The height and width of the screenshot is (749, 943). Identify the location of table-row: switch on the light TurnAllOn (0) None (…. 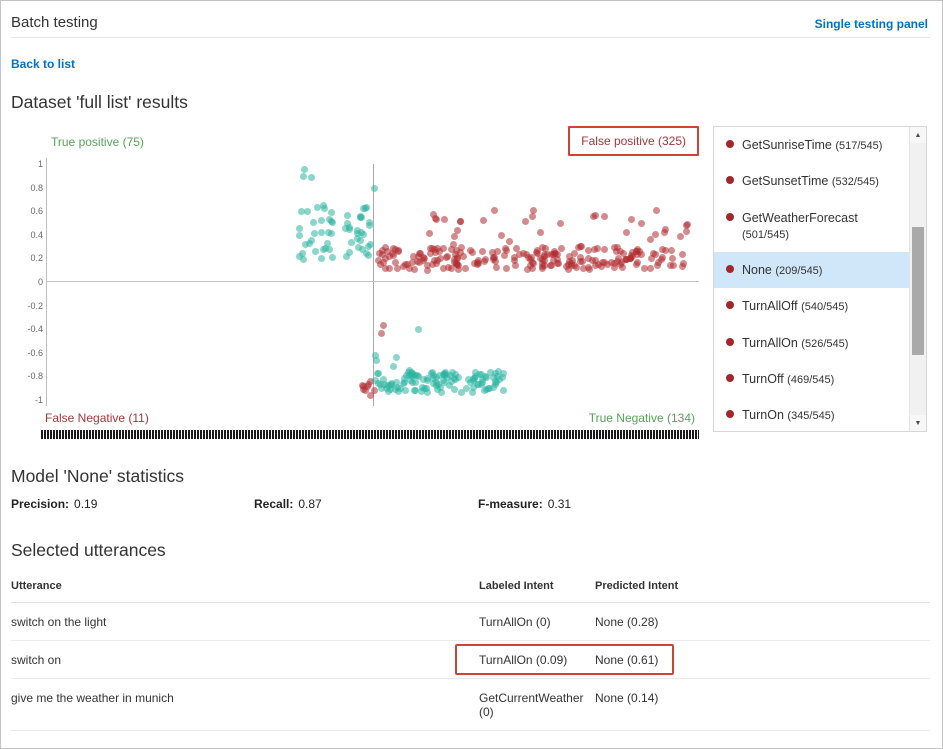
(470, 622).